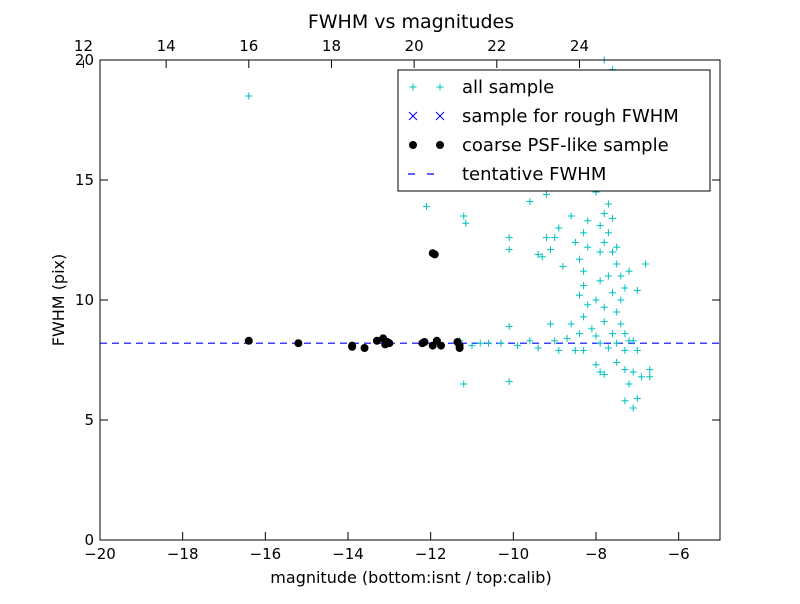 The image size is (800, 604). What do you see at coordinates (89, 420) in the screenshot?
I see `y-tick-label: 5` at bounding box center [89, 420].